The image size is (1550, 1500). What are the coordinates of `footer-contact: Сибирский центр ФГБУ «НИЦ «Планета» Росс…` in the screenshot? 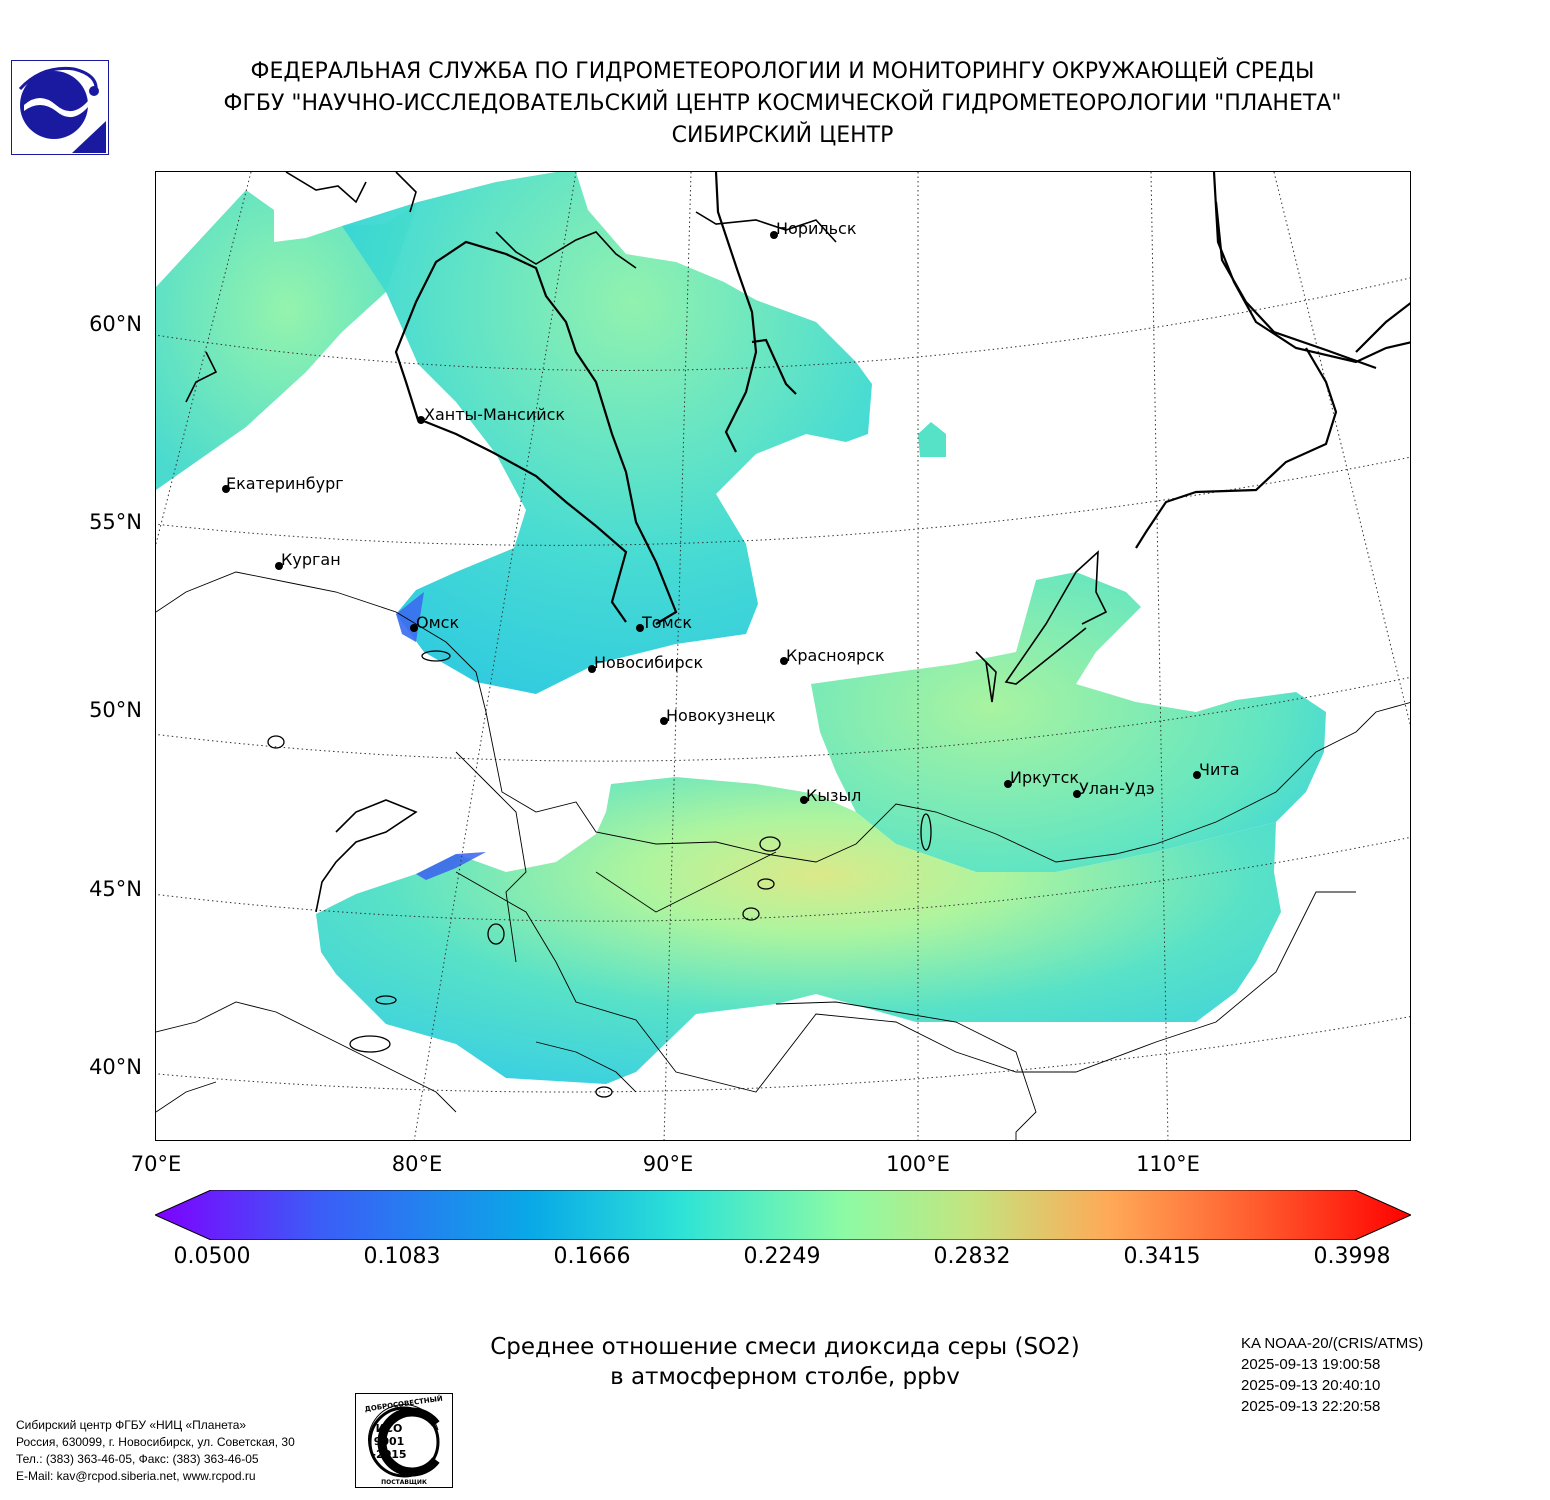 It's located at (155, 1451).